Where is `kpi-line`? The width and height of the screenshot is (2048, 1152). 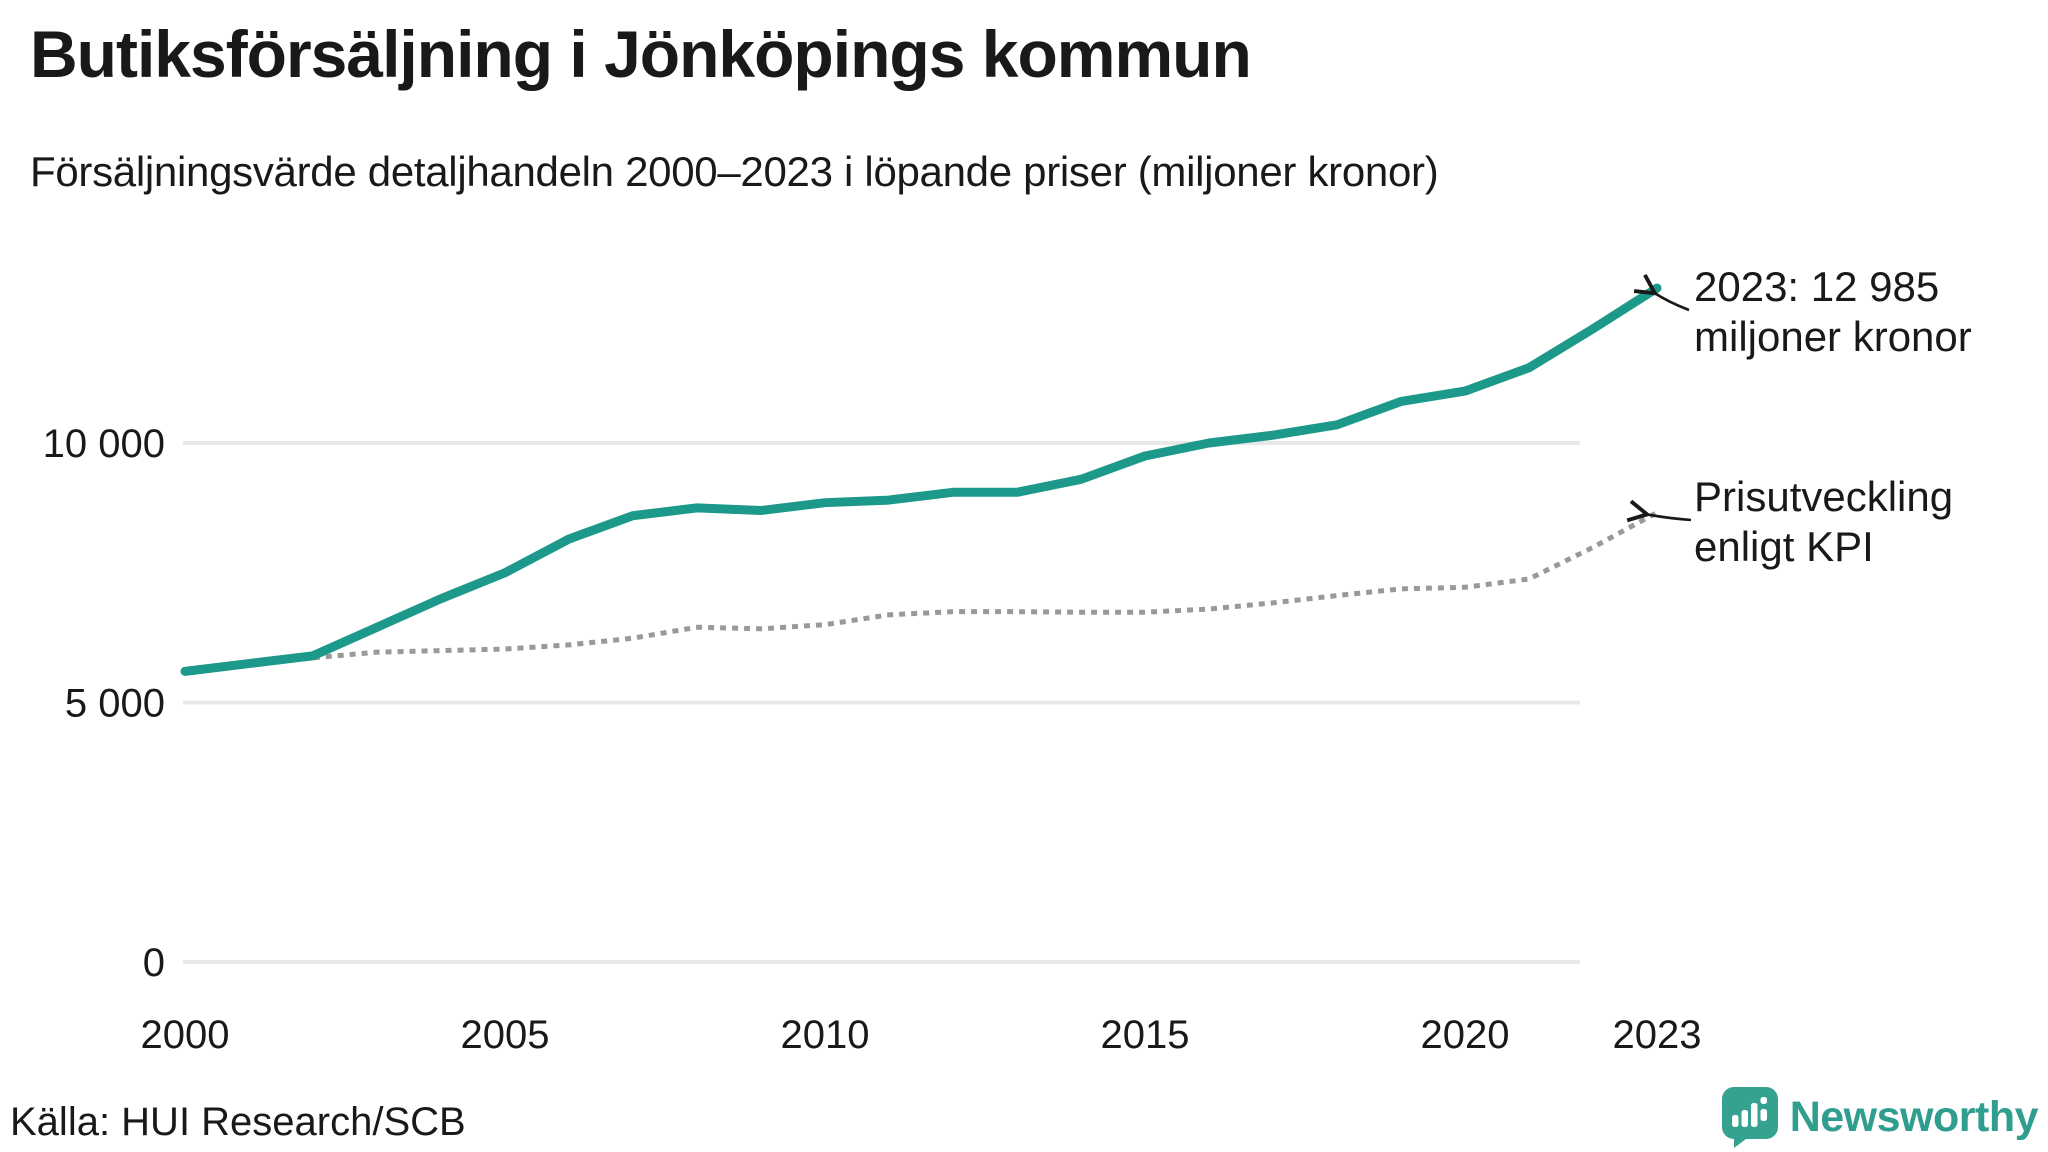
kpi-line is located at coordinates (921, 592).